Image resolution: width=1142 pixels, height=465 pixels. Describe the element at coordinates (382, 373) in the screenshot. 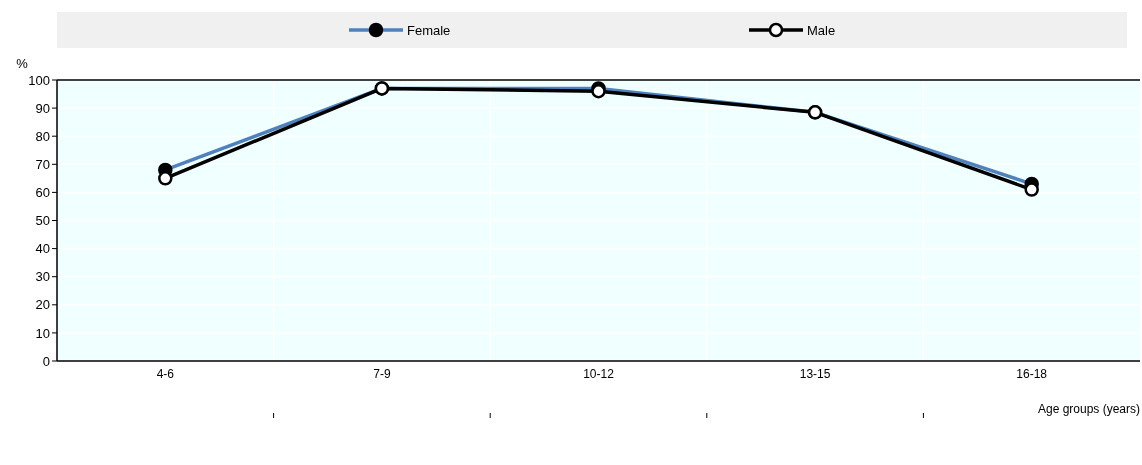

I see `x-tick-label: 7-9` at that location.